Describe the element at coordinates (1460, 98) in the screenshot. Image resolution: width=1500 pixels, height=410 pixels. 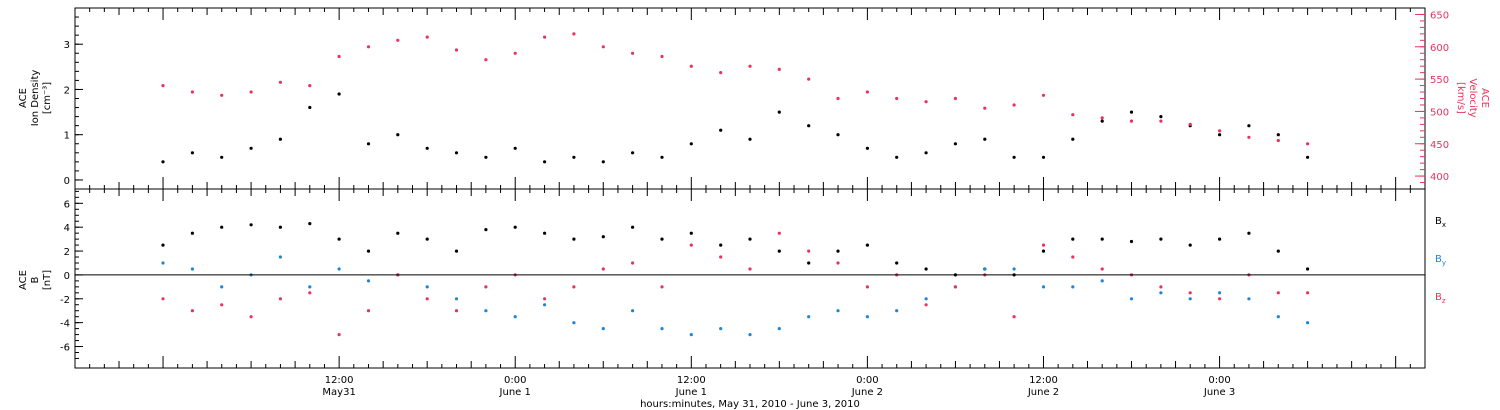
I see `velocity-label-line3: [km/s]` at that location.